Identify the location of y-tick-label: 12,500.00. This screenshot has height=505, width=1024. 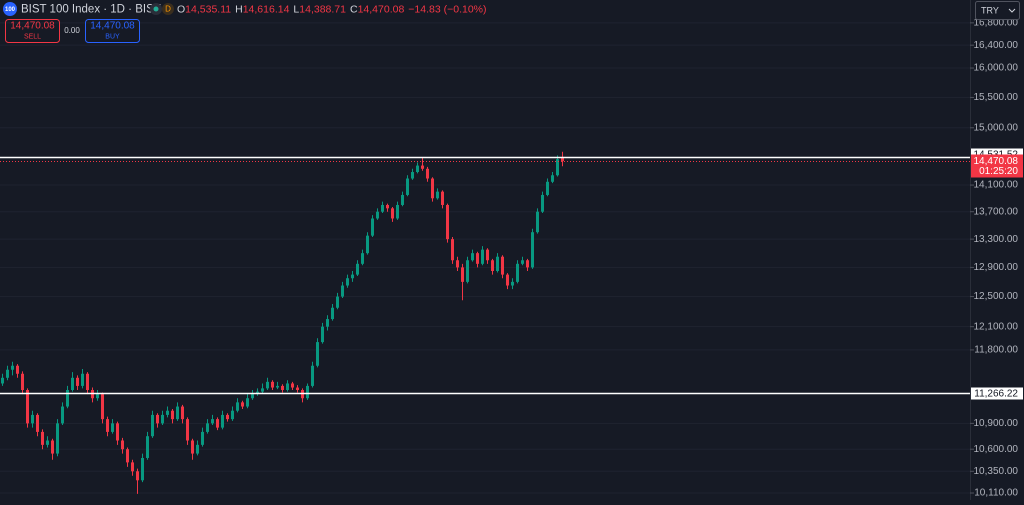
(996, 296).